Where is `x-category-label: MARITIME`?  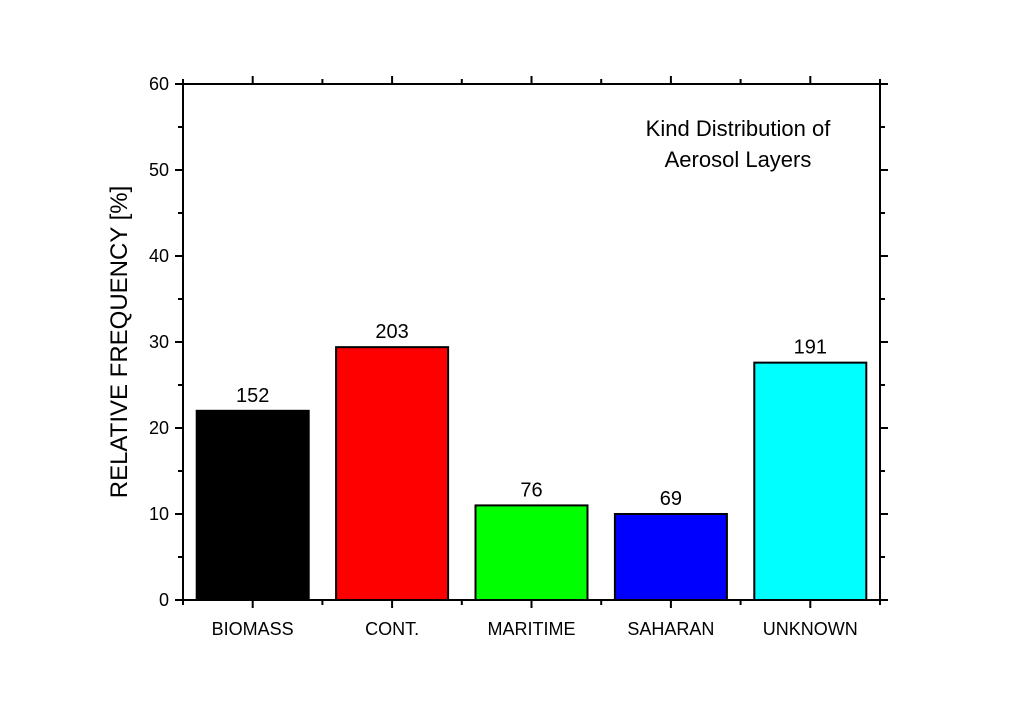 x-category-label: MARITIME is located at coordinates (532, 629).